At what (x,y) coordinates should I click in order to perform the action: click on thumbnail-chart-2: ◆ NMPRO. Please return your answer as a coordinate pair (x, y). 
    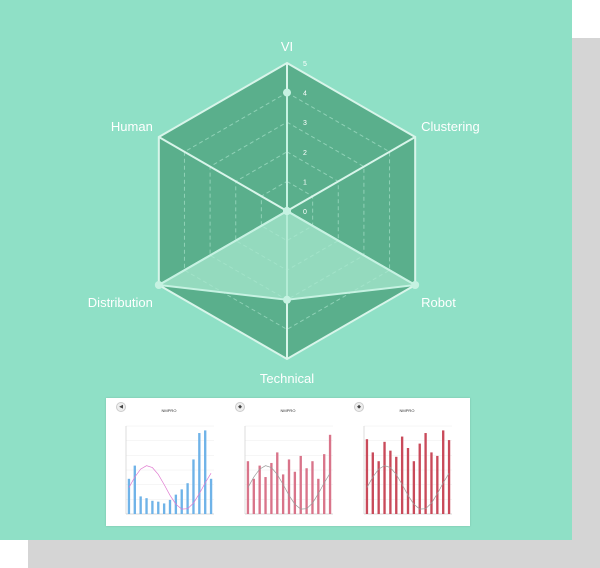
    Looking at the image, I should click on (288, 462).